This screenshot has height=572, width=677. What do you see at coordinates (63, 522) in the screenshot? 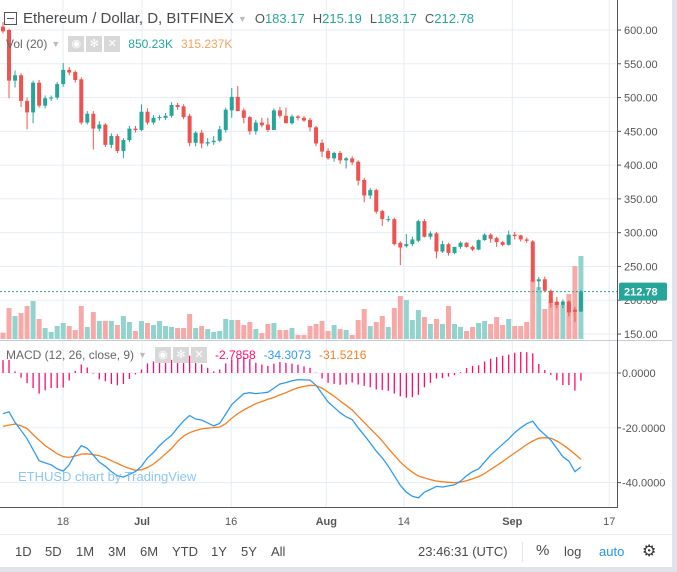
I see `time-axis-label: 18` at bounding box center [63, 522].